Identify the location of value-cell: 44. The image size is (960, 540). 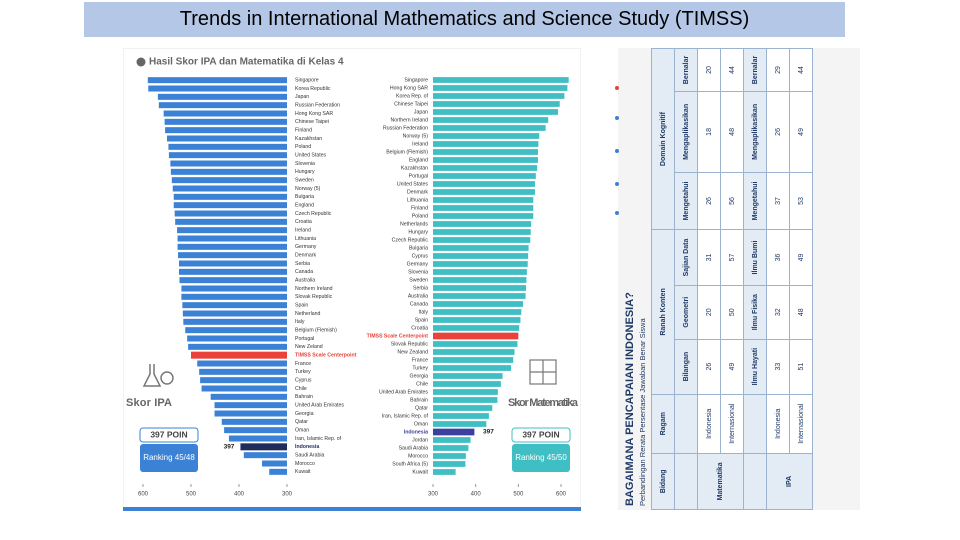
(801, 70).